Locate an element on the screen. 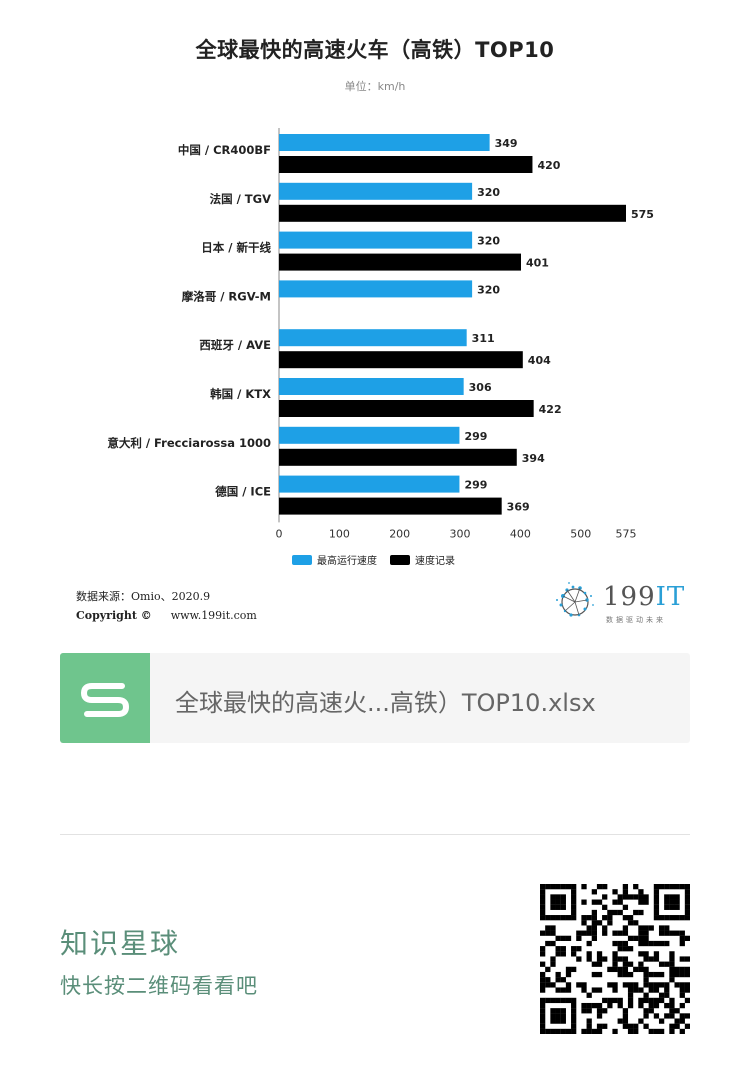 This screenshot has height=1084, width=750. bar-value-label: 422 is located at coordinates (550, 409).